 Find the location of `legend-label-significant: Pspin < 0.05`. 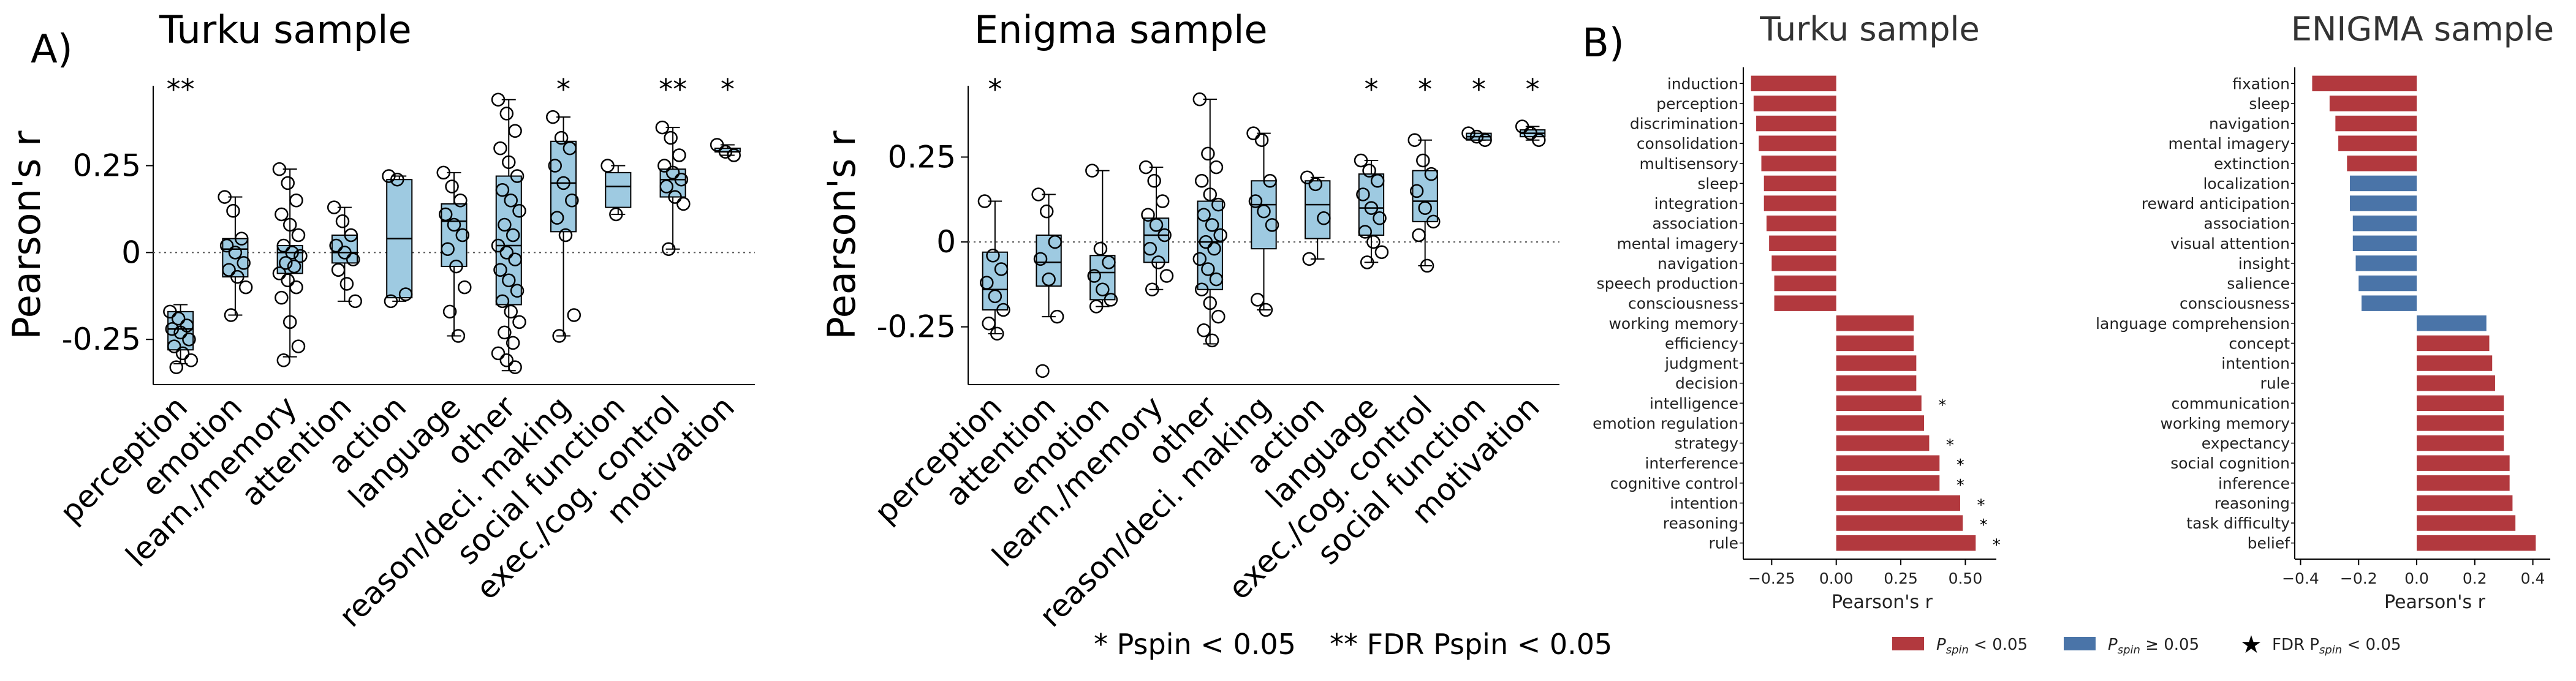

legend-label-significant: Pspin < 0.05 is located at coordinates (1982, 646).